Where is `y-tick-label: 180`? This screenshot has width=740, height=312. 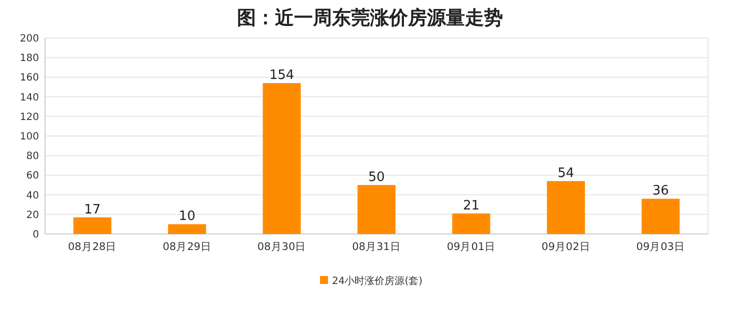
y-tick-label: 180 is located at coordinates (29, 58).